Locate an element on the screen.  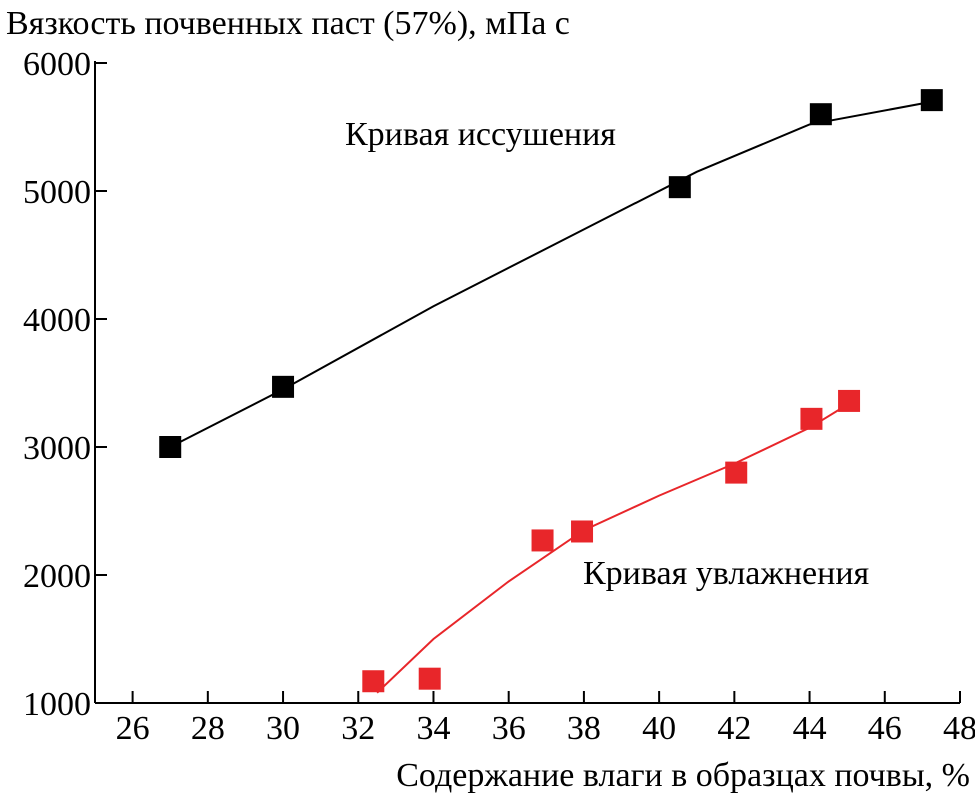
x-axis-label: Содержание влаги в образцах почвы, % is located at coordinates (683, 775).